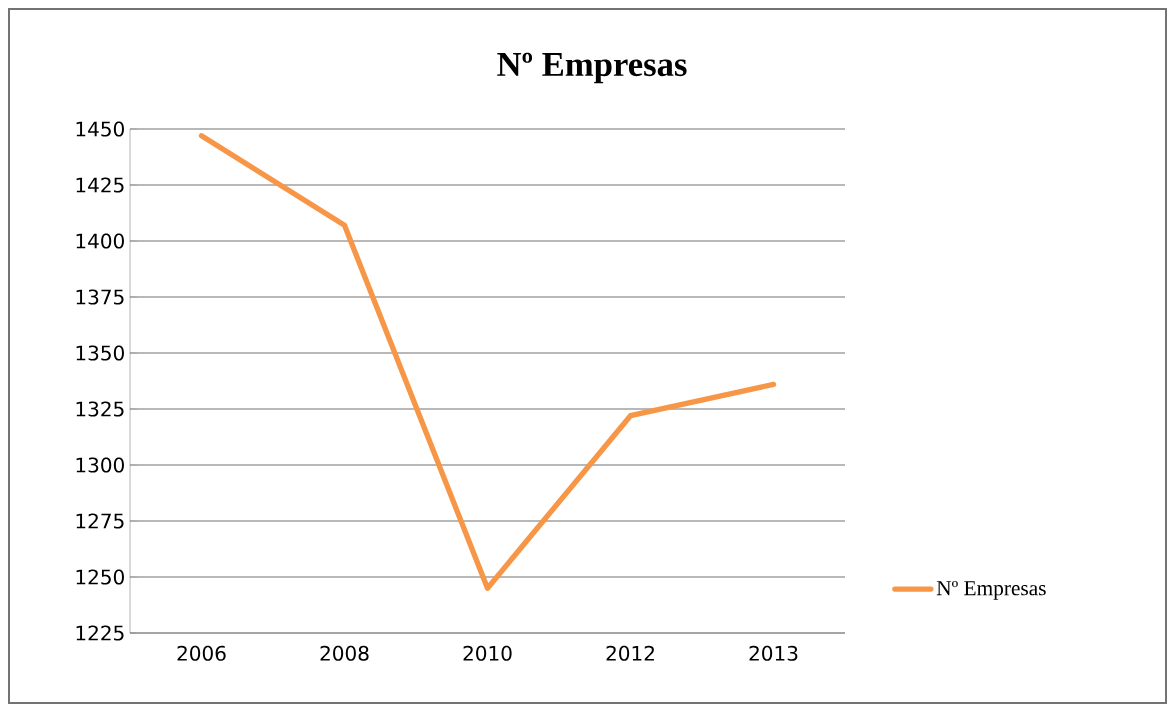 This screenshot has width=1168, height=704. Describe the element at coordinates (100, 409) in the screenshot. I see `y-tick-label: 1325` at that location.